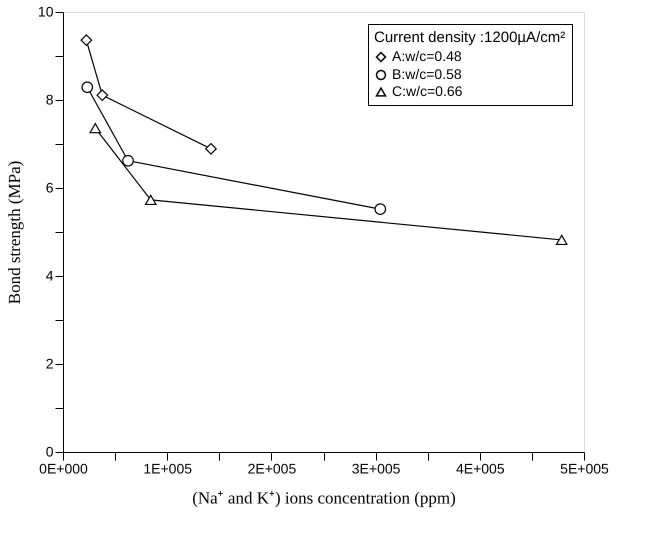 Image resolution: width=647 pixels, height=537 pixels. I want to click on y-tick-label: 4, so click(50, 276).